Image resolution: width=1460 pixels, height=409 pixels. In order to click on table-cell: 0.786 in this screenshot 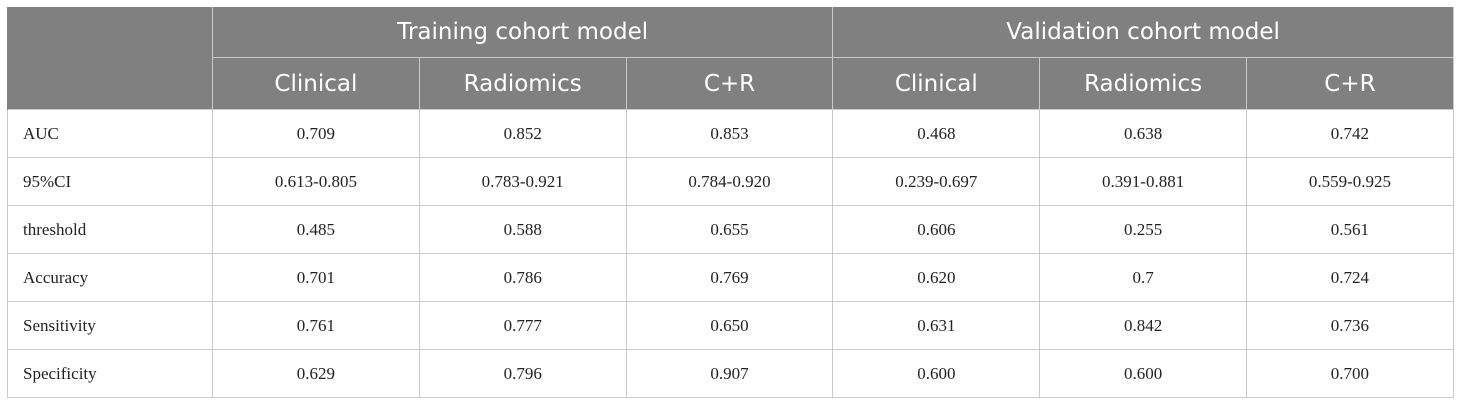, I will do `click(522, 277)`.